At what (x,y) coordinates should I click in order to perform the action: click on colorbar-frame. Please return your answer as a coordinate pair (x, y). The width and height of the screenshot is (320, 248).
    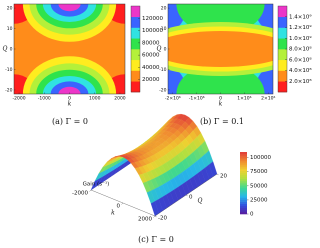
    Looking at the image, I should click on (135, 49).